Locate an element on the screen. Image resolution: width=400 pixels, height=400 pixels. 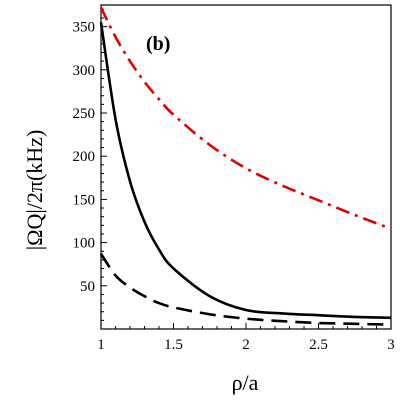
x-tick-label: 3 is located at coordinates (391, 345).